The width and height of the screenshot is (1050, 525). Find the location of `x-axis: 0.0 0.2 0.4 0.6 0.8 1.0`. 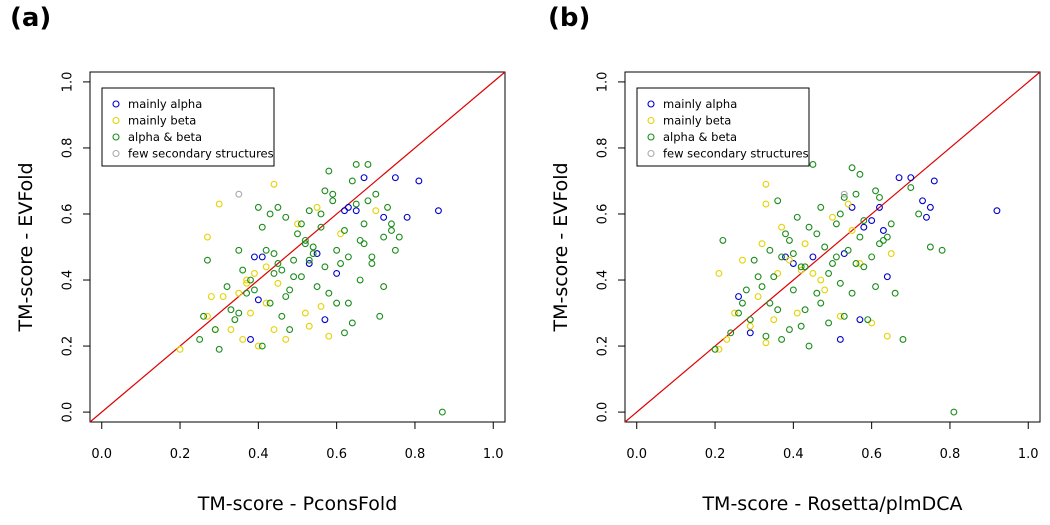

x-axis: 0.0 0.2 0.4 0.6 0.8 1.0 is located at coordinates (297, 442).